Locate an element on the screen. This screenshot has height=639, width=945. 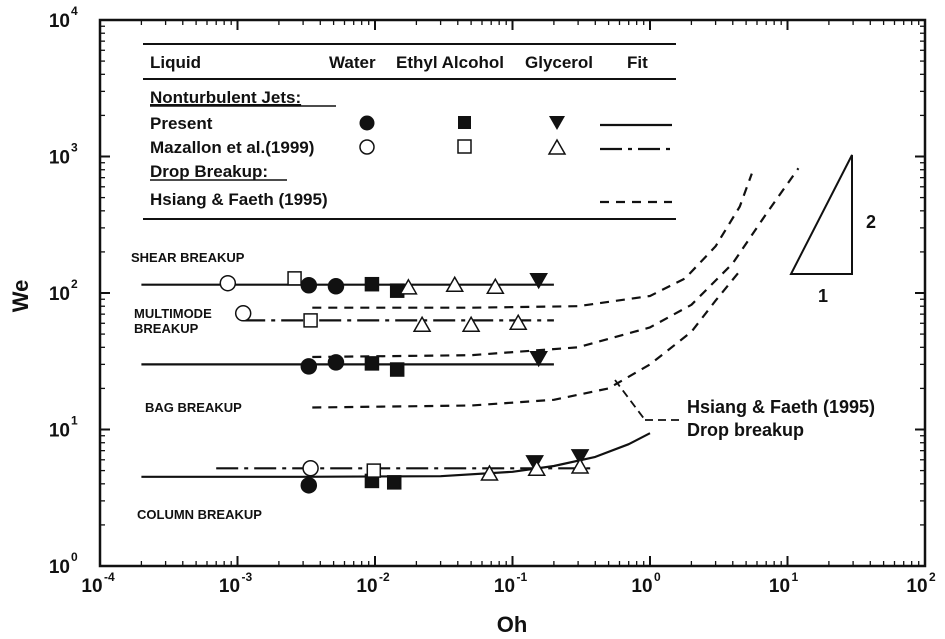
x-tick-exponent: -2 is located at coordinates (384, 577).